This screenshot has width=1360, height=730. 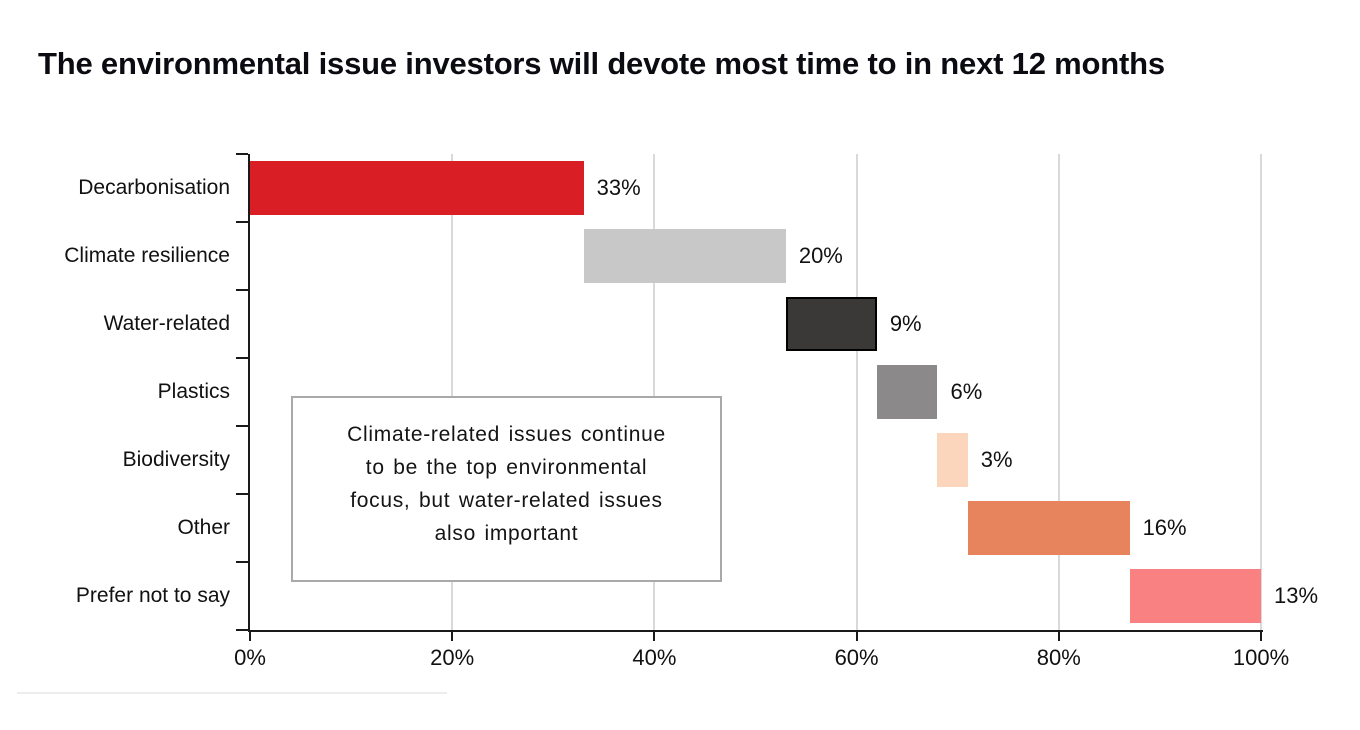 What do you see at coordinates (966, 391) in the screenshot?
I see `bar-value-label: 6%` at bounding box center [966, 391].